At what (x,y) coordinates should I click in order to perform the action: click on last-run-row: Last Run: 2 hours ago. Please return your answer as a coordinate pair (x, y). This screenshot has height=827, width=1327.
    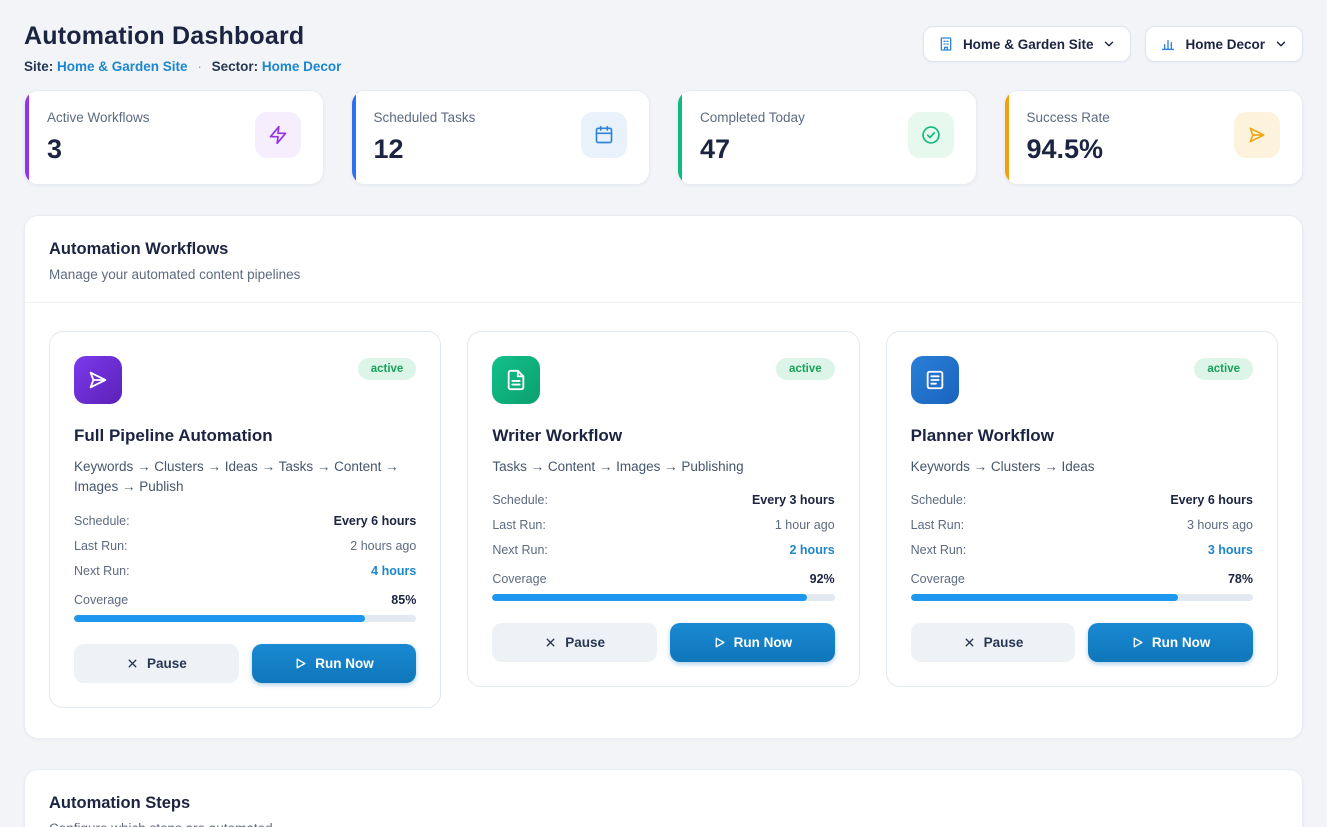
    Looking at the image, I should click on (245, 545).